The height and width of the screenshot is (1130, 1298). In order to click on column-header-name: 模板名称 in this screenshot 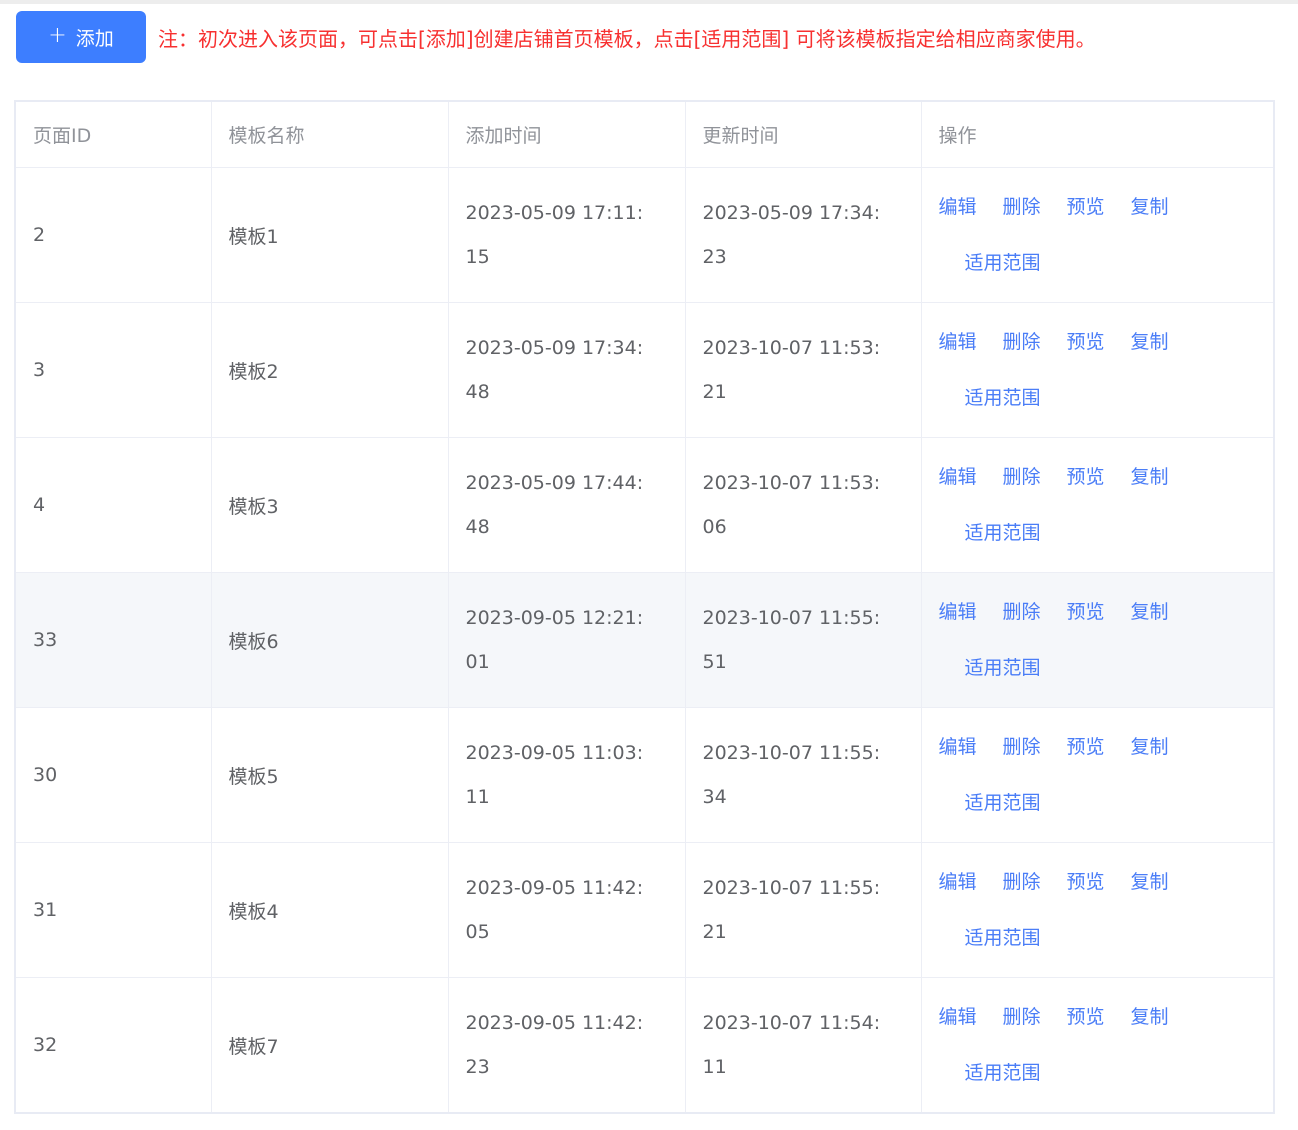, I will do `click(329, 134)`.